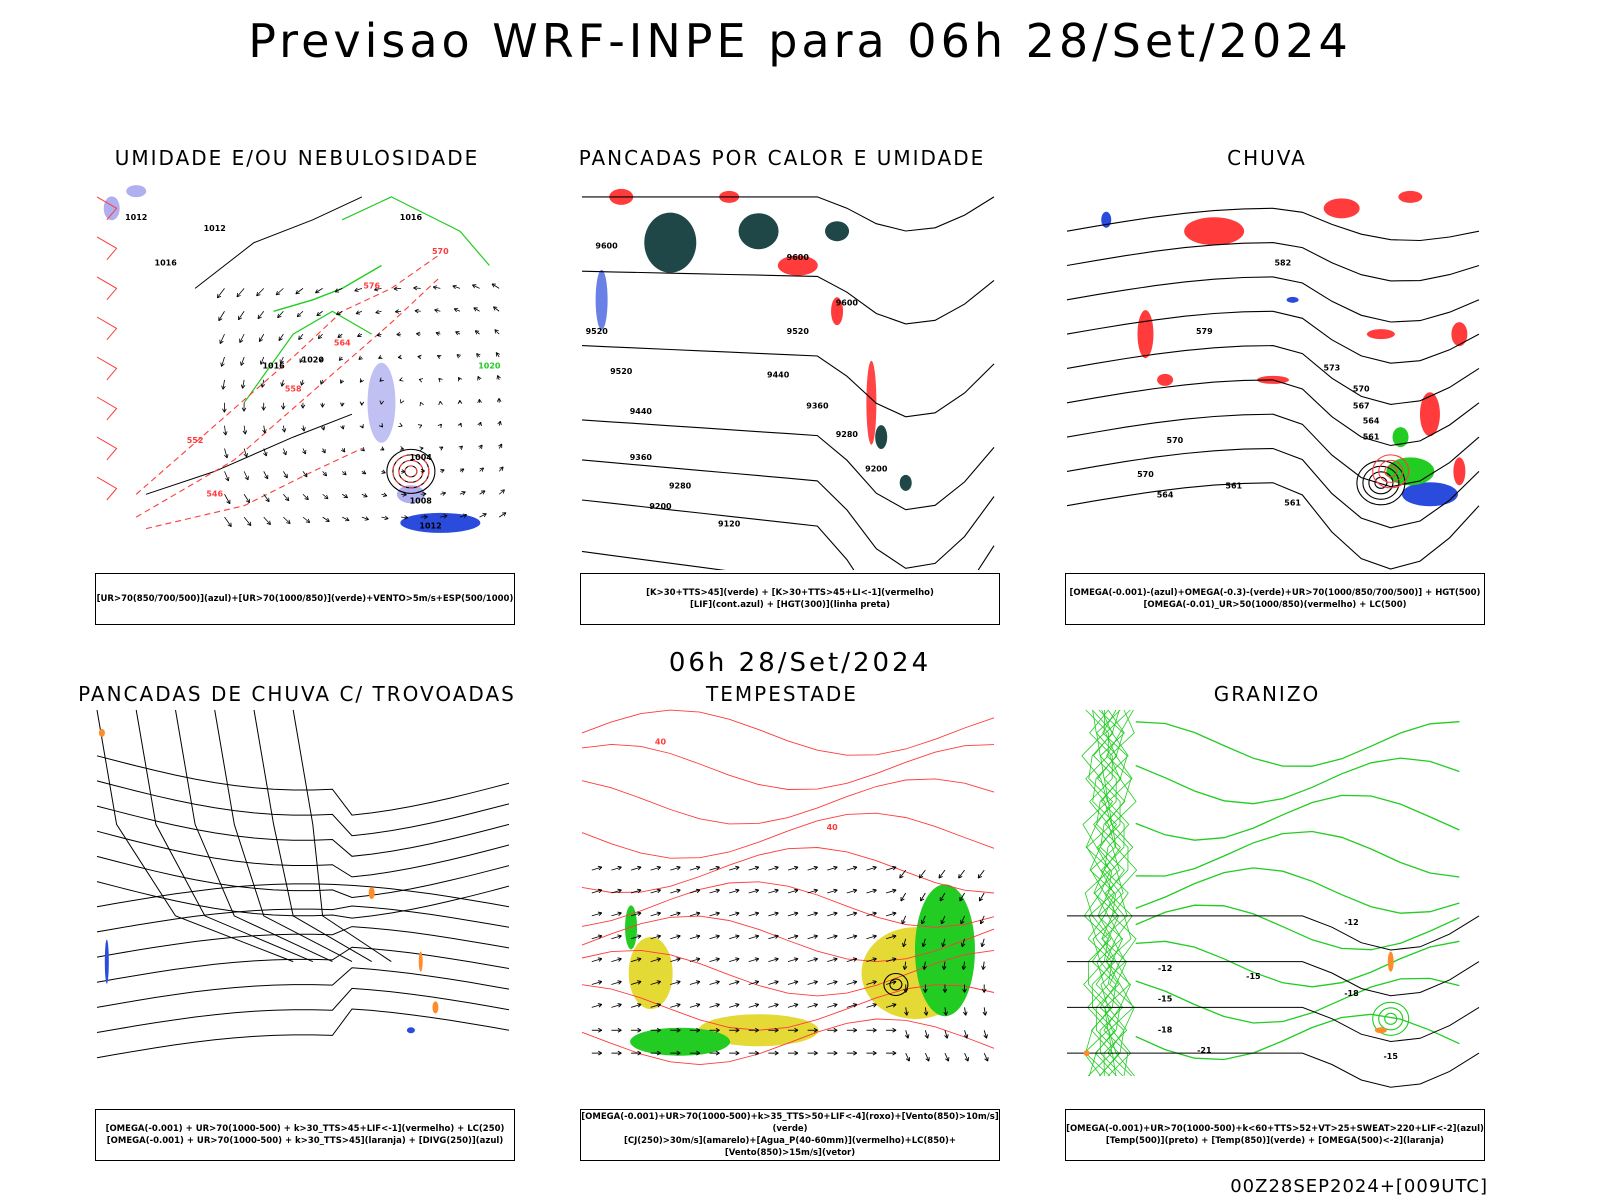  What do you see at coordinates (670, 242) in the screenshot?
I see `instability-area` at bounding box center [670, 242].